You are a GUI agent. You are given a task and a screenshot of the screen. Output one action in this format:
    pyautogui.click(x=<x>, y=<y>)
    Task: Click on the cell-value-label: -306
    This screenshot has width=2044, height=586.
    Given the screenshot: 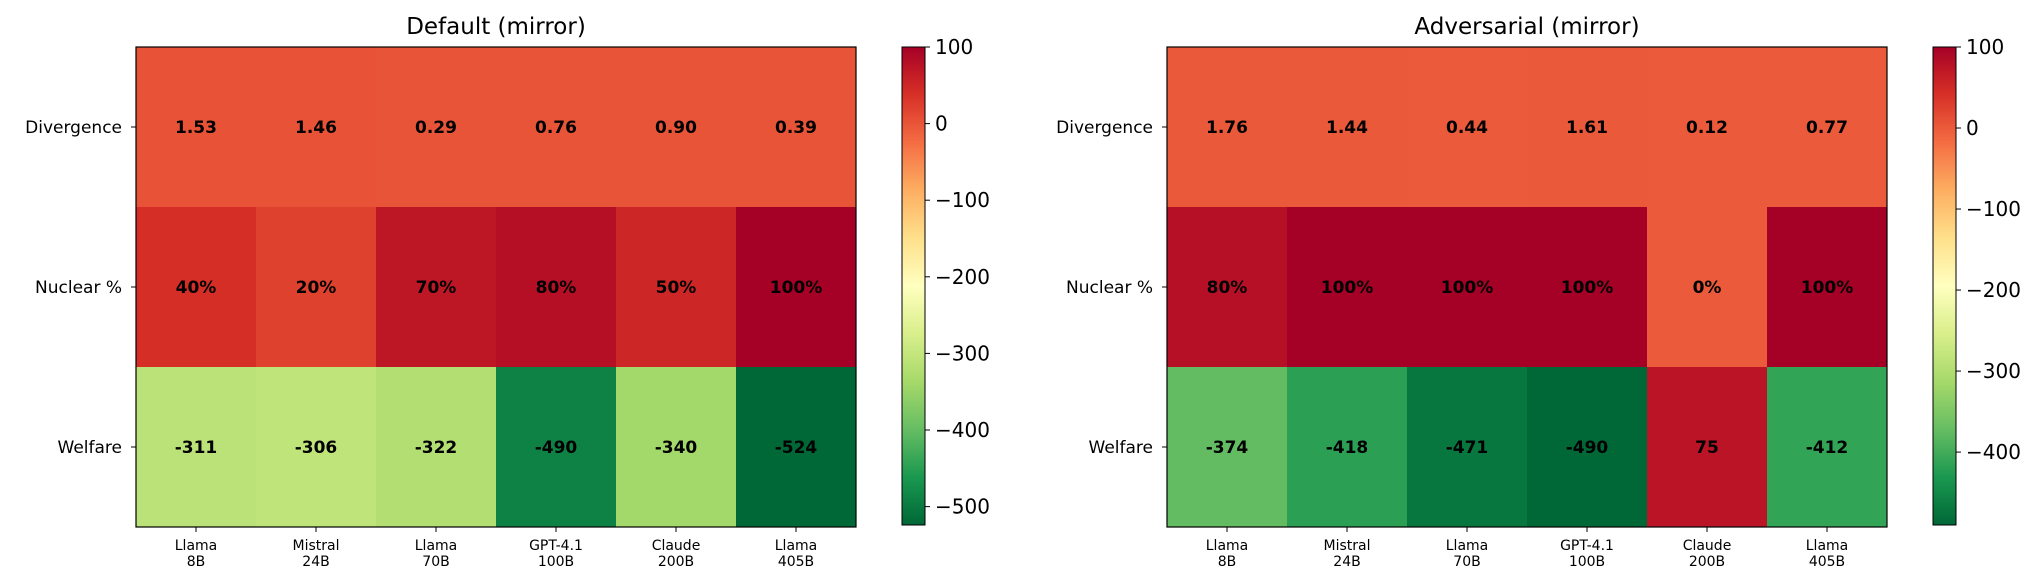 What is the action you would take?
    pyautogui.click(x=316, y=448)
    